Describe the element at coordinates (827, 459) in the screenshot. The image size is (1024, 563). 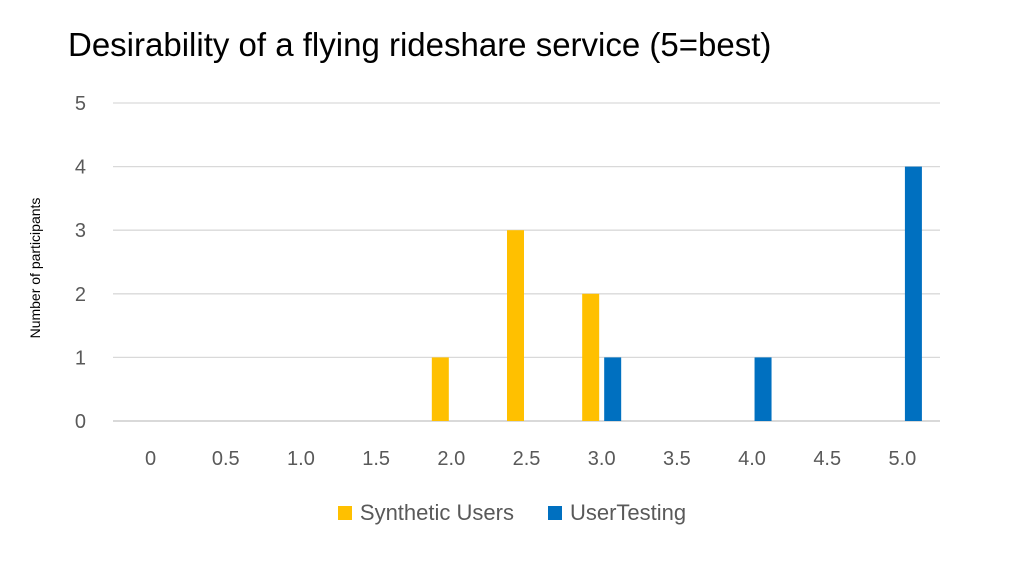
I see `x-tick-label: 4.5` at that location.